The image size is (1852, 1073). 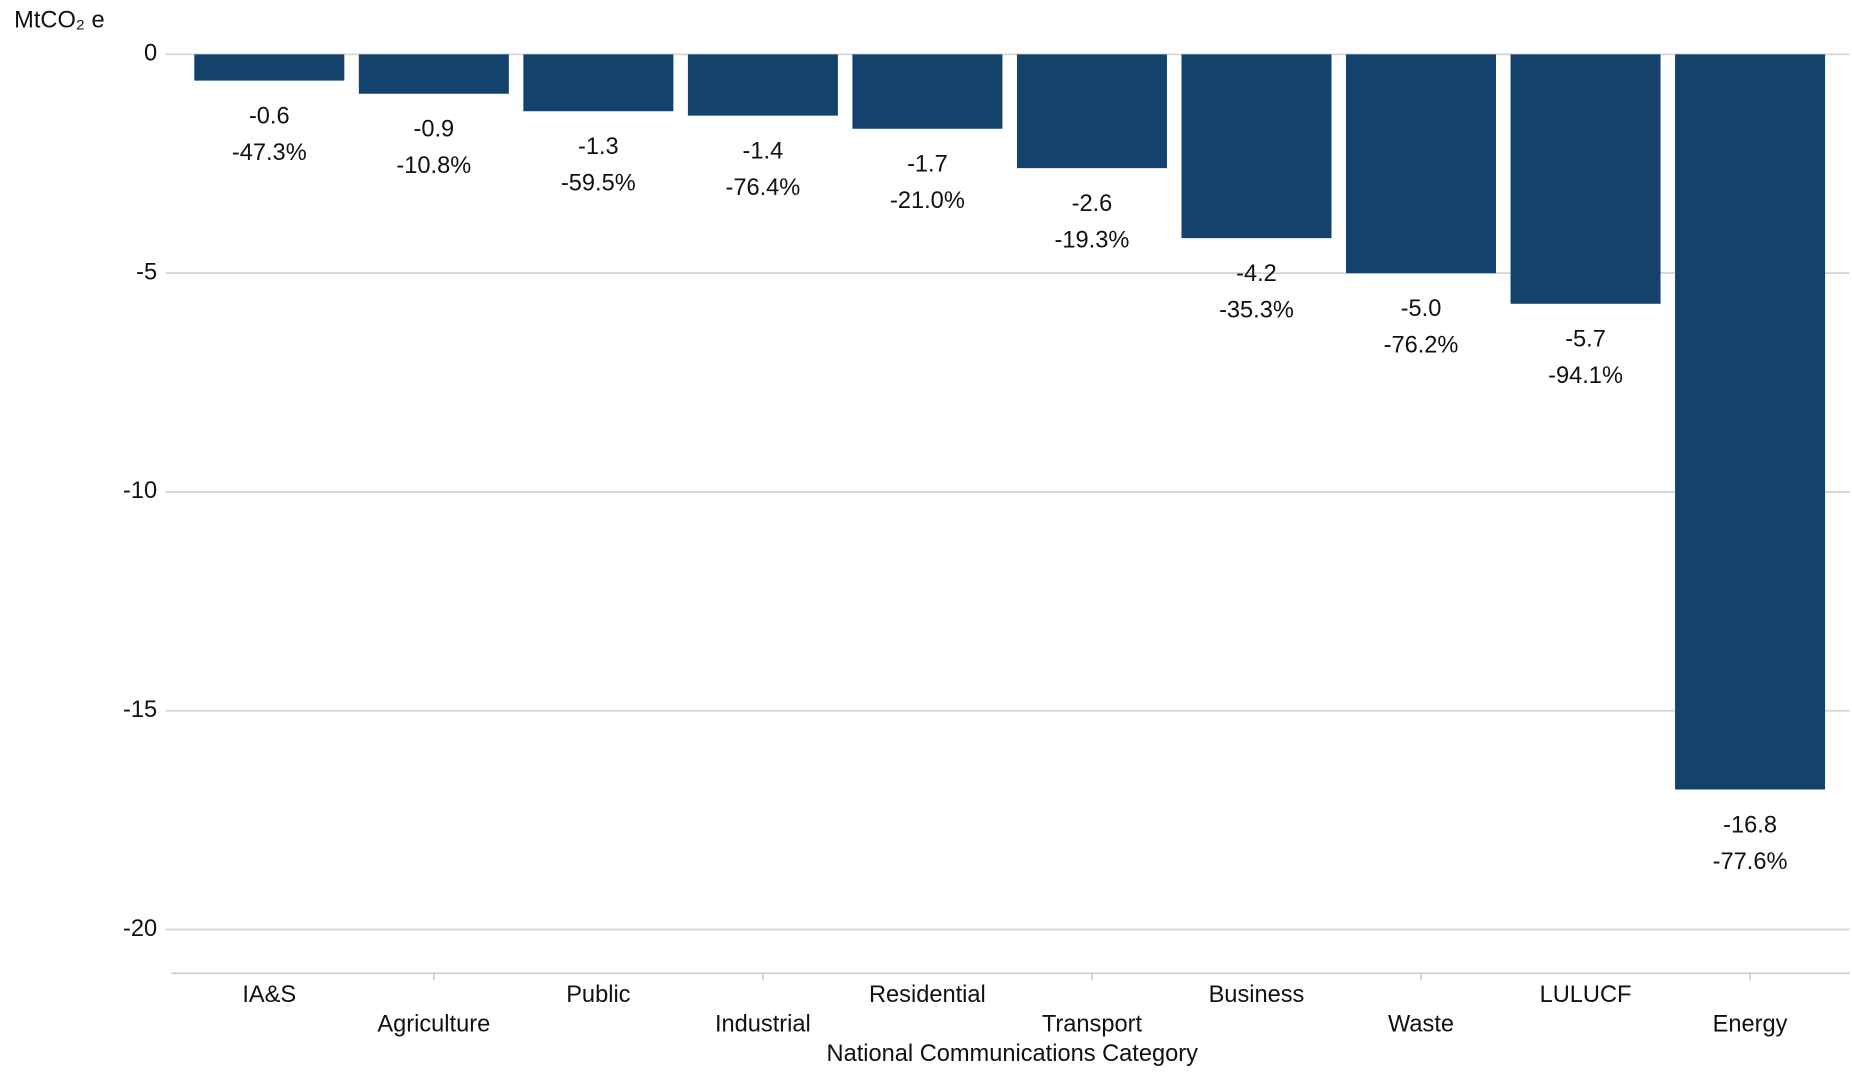 I want to click on value-label: -1.3, so click(x=598, y=147).